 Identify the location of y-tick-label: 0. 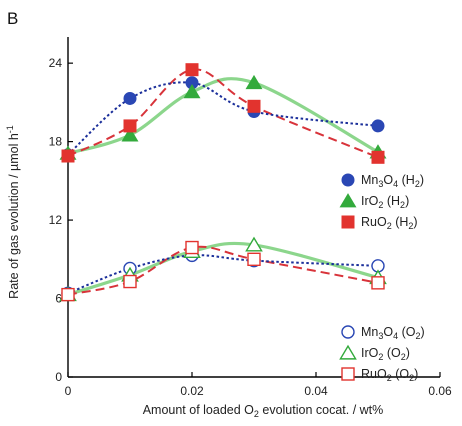
(58, 377).